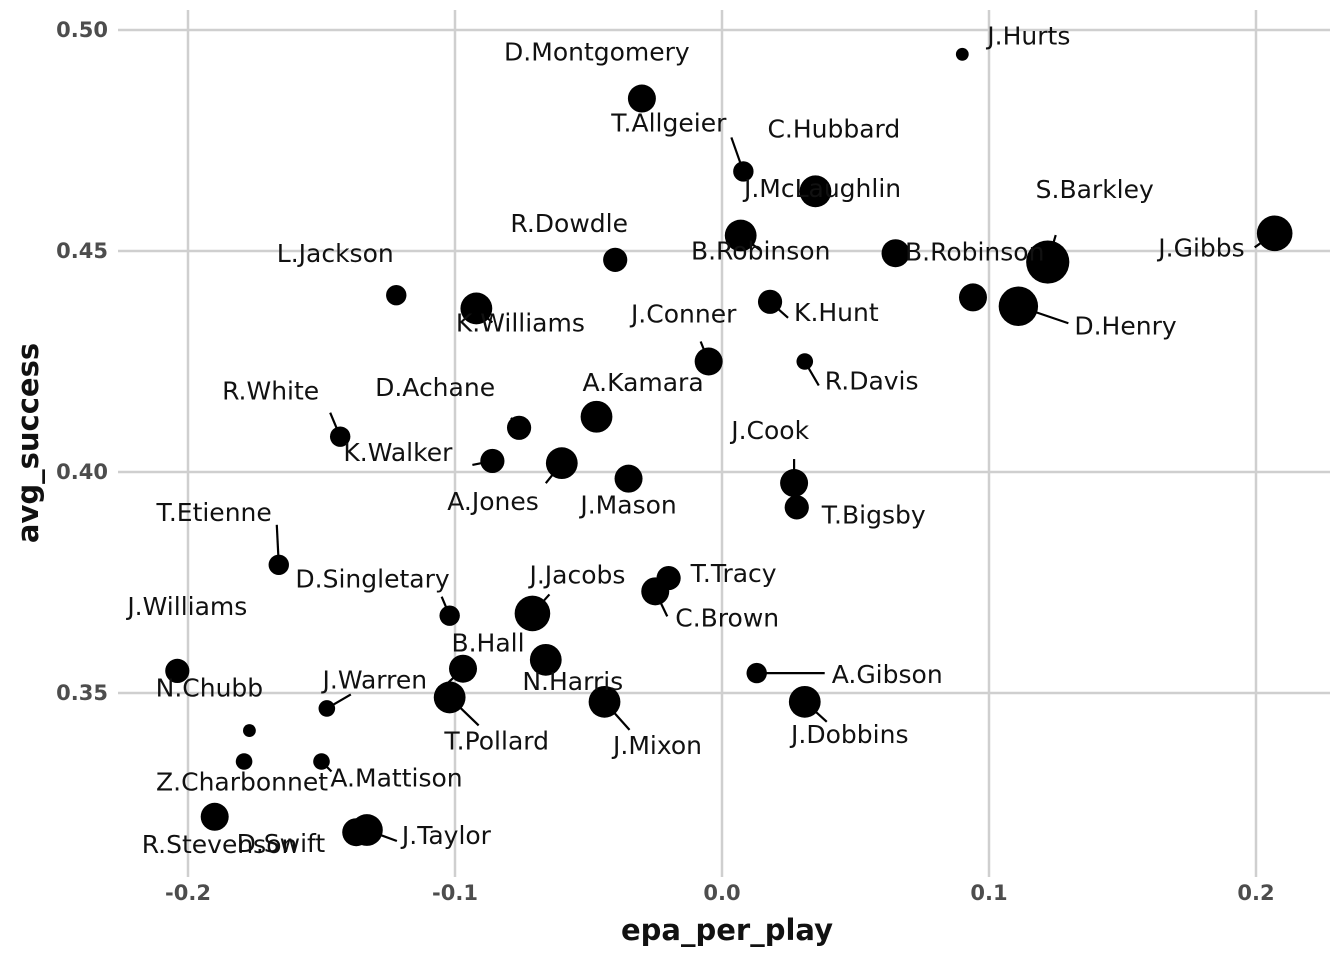 Image resolution: width=1344 pixels, height=960 pixels. I want to click on point-label: D.Henry, so click(1125, 325).